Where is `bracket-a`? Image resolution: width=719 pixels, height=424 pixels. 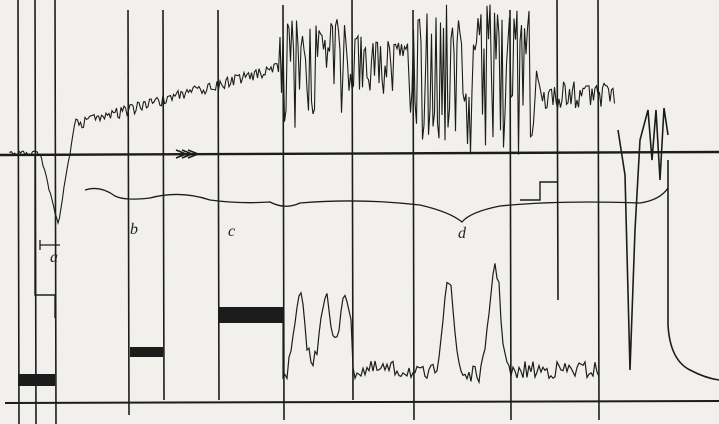 bracket-a is located at coordinates (49, 245).